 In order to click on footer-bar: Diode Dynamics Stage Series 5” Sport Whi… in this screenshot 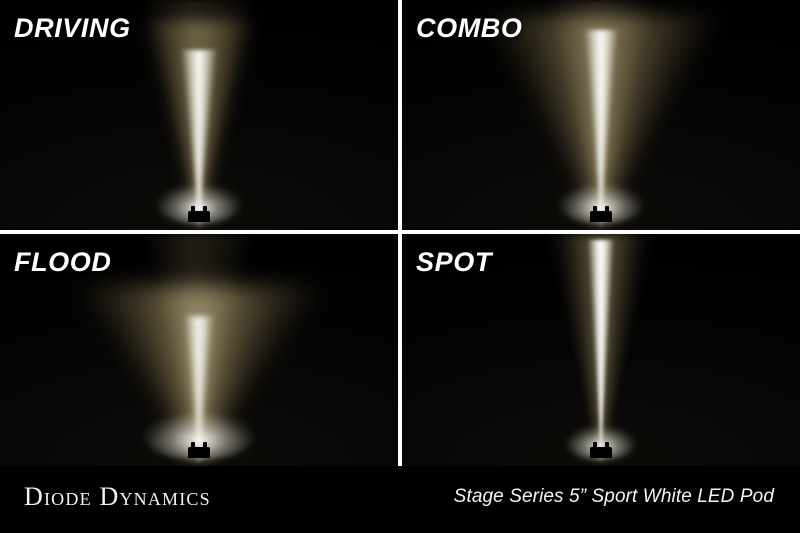, I will do `click(400, 499)`.